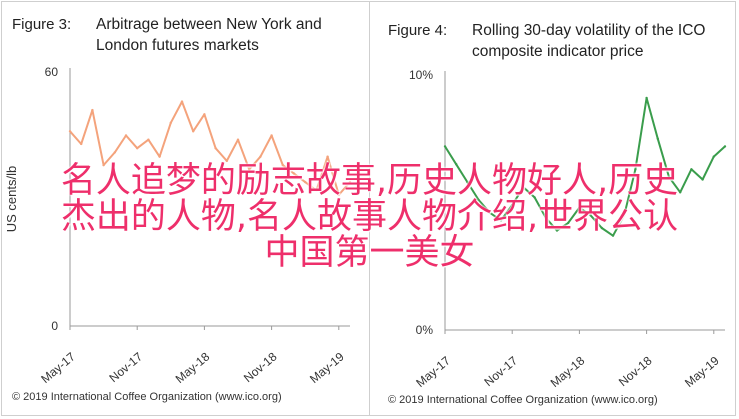  I want to click on arb-x-tick-label: Nov-18, so click(260, 367).